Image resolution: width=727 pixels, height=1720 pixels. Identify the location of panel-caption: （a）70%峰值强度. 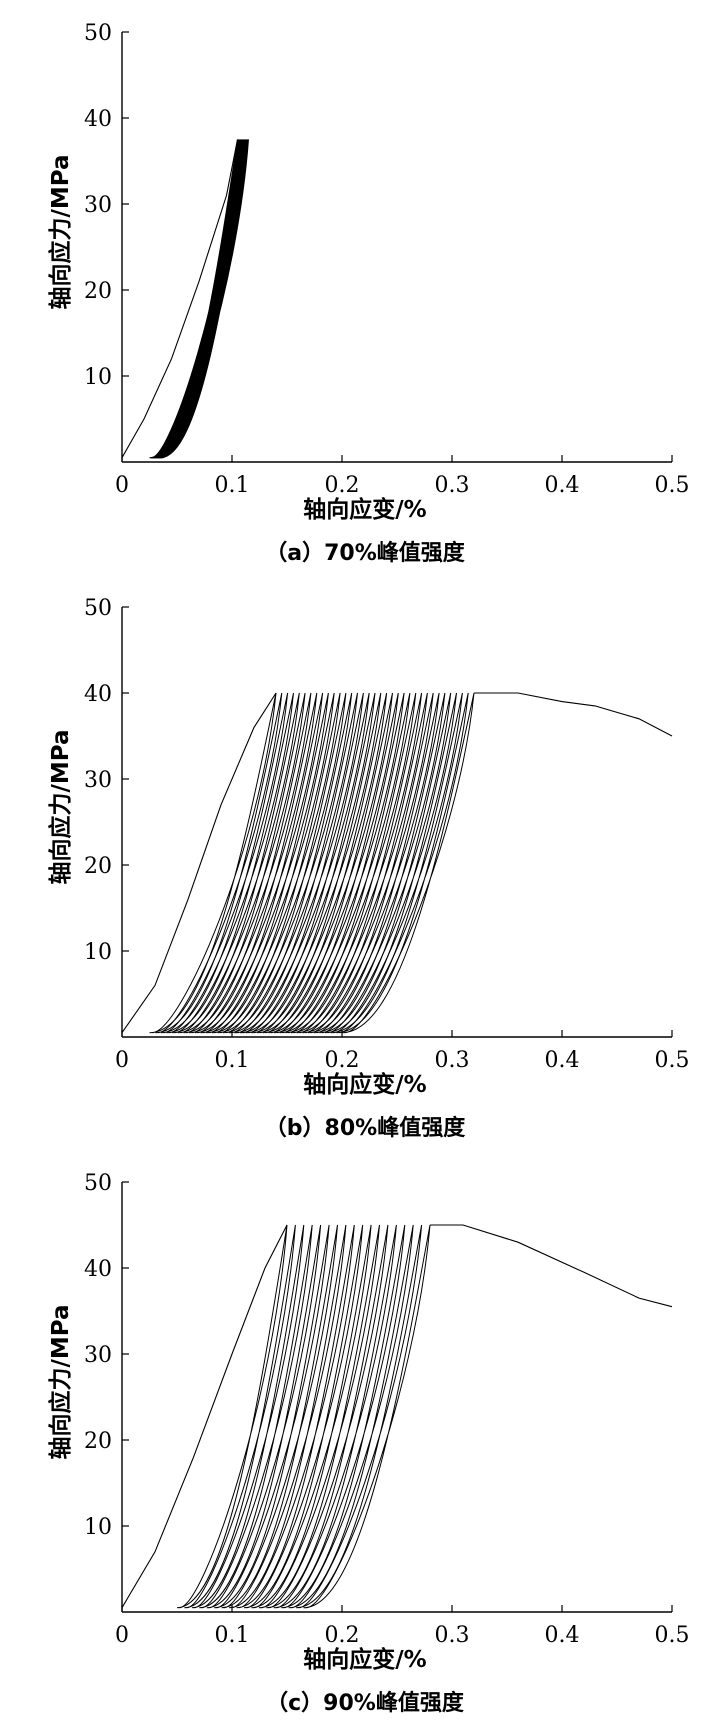
(365, 553).